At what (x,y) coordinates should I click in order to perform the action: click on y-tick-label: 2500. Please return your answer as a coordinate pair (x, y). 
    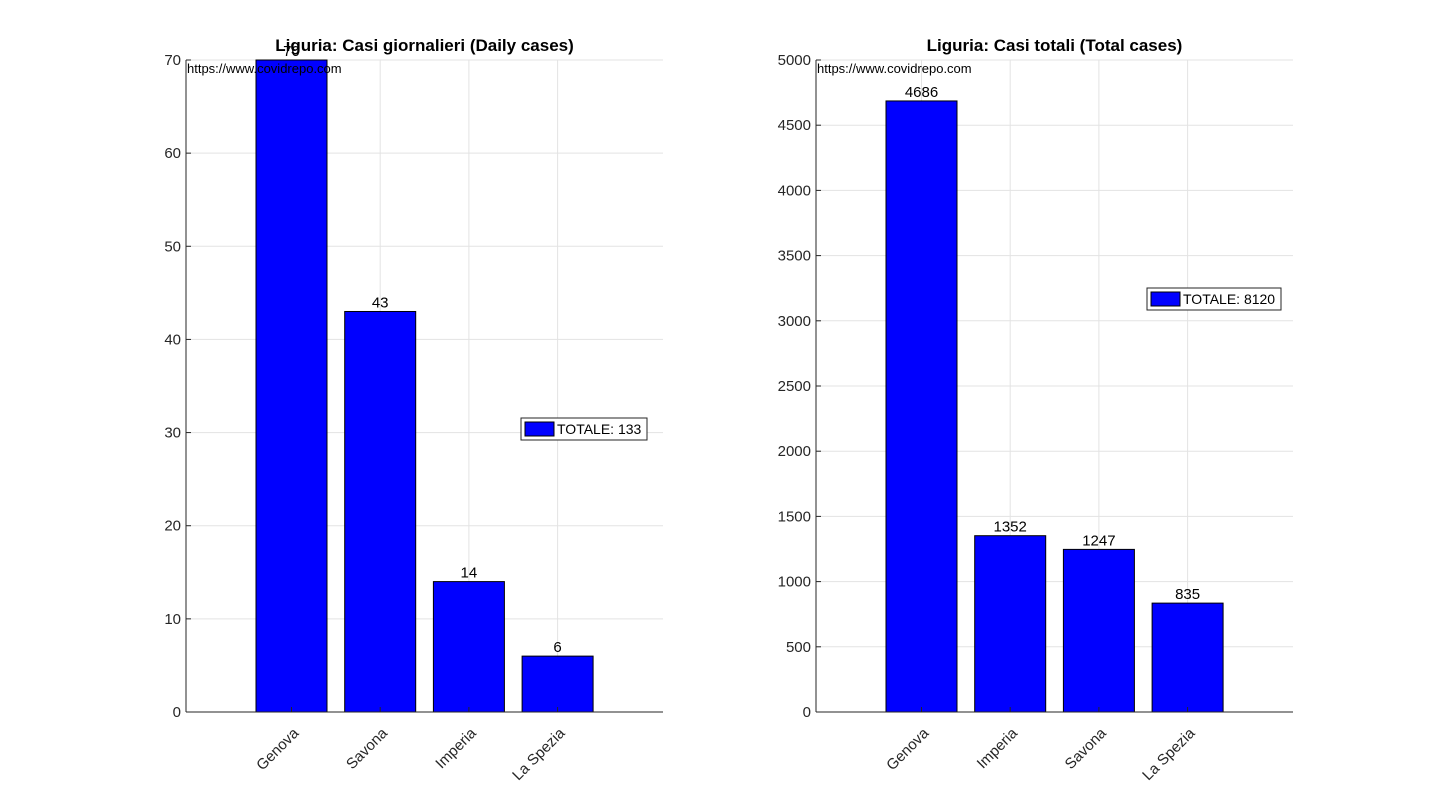
    Looking at the image, I should click on (794, 386).